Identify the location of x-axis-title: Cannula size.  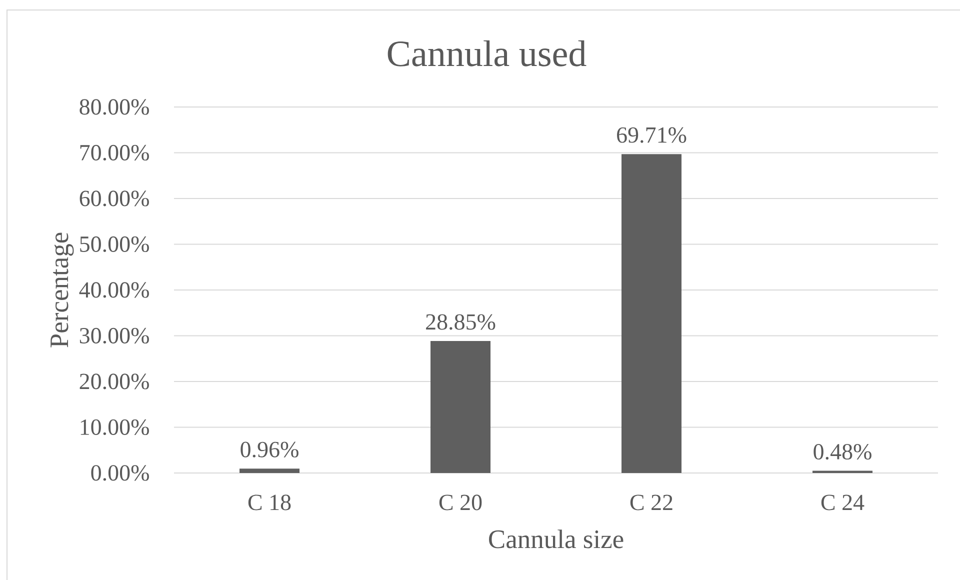
(556, 539).